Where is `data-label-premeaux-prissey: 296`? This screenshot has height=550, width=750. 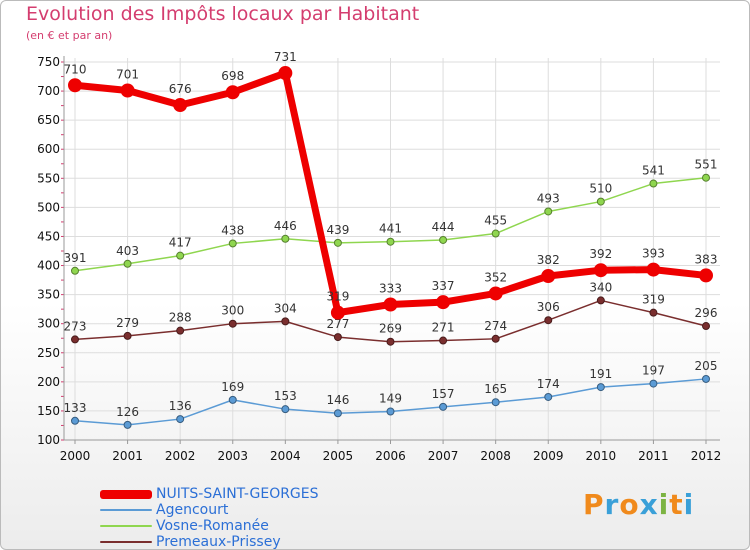 data-label-premeaux-prissey: 296 is located at coordinates (706, 313).